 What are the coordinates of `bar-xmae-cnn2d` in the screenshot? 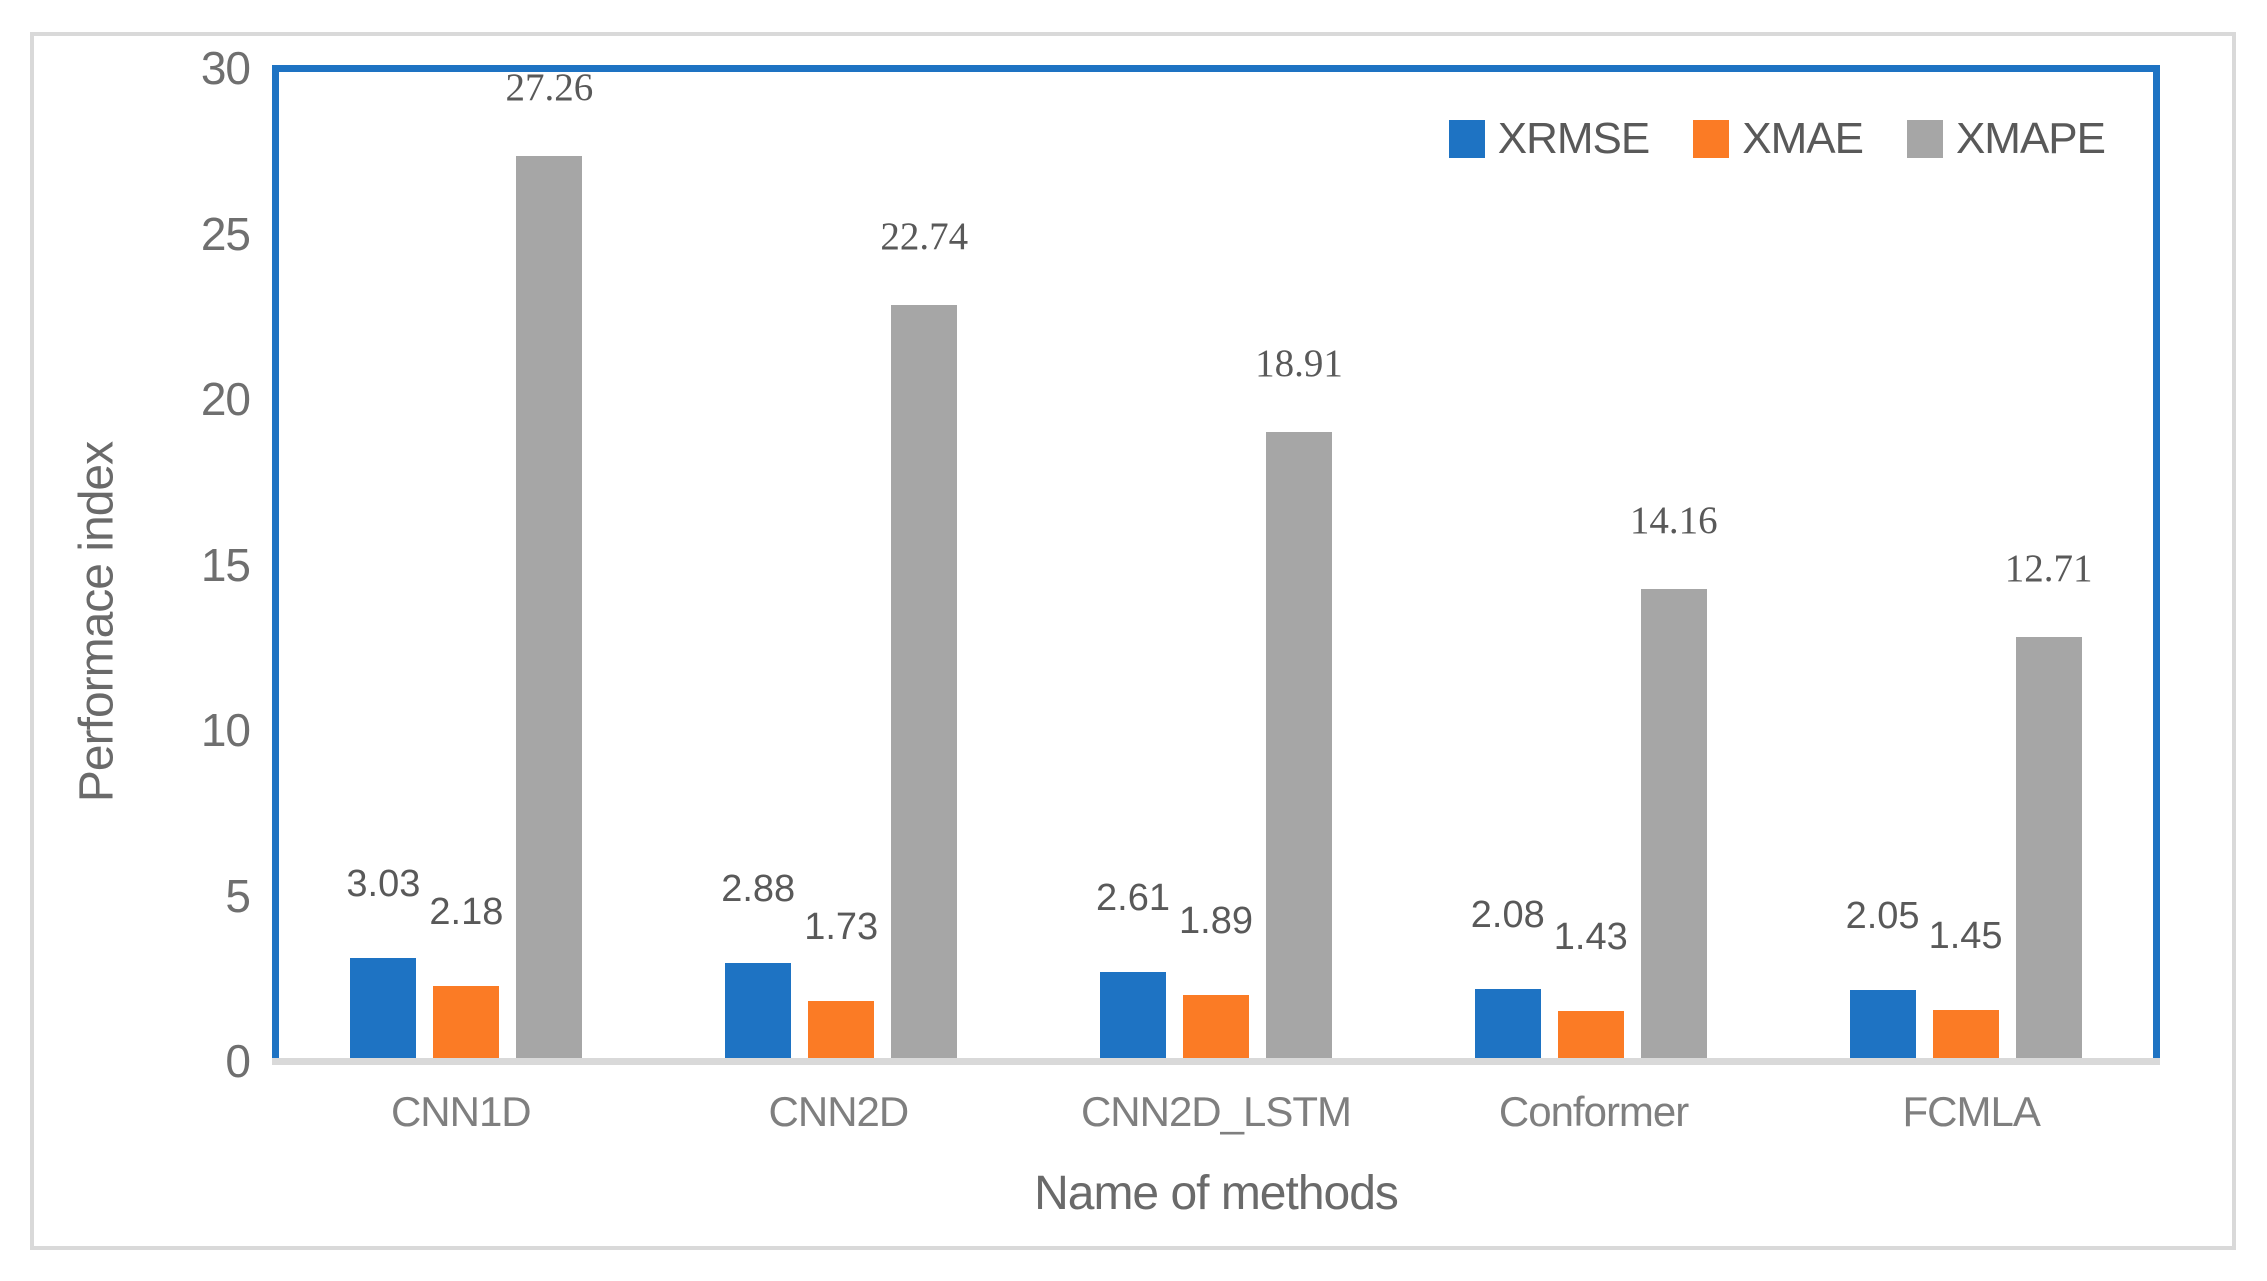 It's located at (841, 1029).